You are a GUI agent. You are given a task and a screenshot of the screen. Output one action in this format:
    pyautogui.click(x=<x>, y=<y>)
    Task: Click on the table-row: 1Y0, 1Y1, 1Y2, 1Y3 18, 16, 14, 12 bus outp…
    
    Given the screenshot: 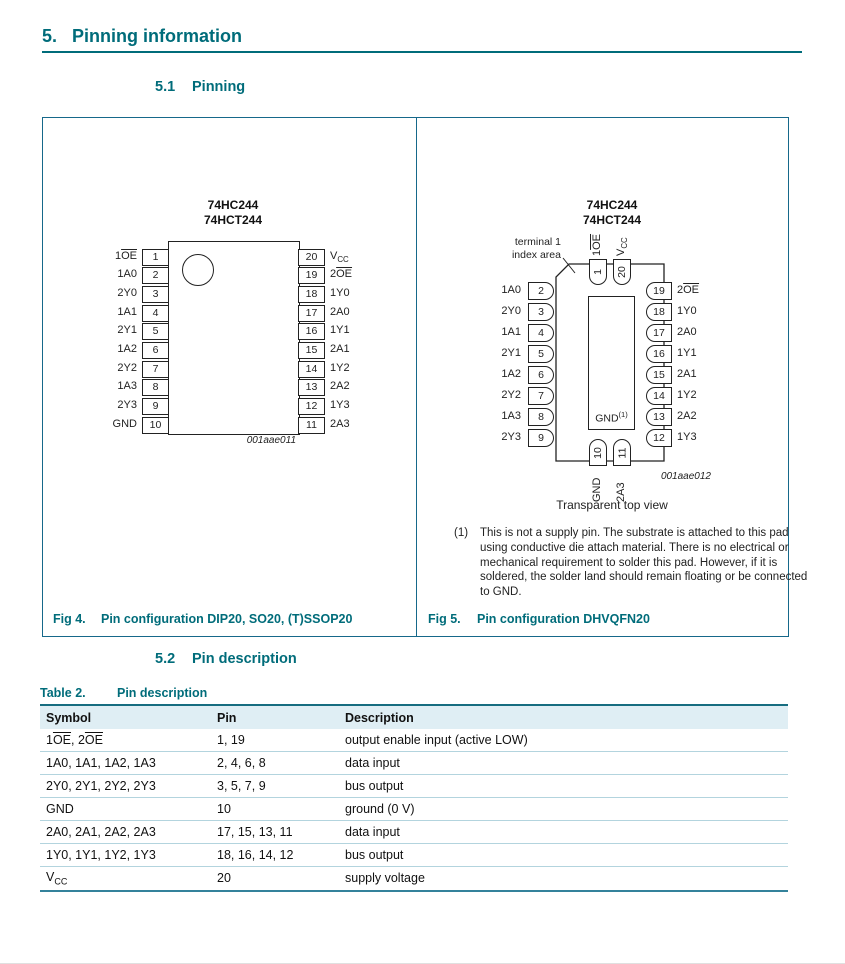 What is the action you would take?
    pyautogui.click(x=414, y=855)
    